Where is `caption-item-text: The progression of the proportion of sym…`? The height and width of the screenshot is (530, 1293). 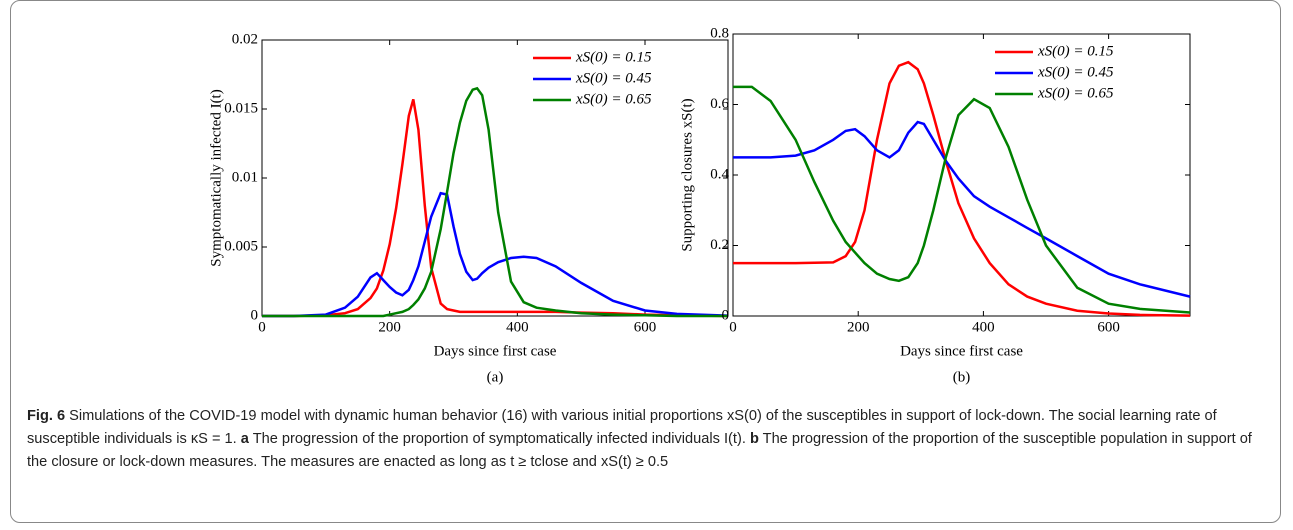 caption-item-text: The progression of the proportion of sym… is located at coordinates (499, 439).